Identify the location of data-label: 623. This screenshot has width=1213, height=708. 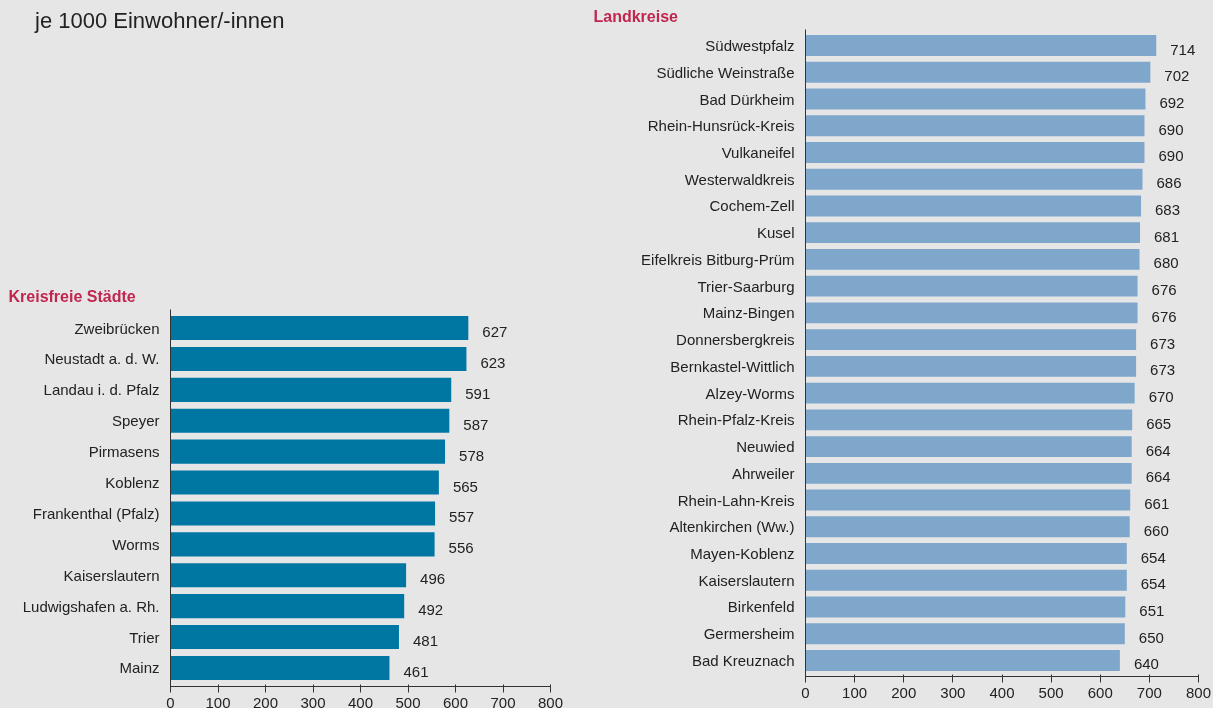
(493, 362).